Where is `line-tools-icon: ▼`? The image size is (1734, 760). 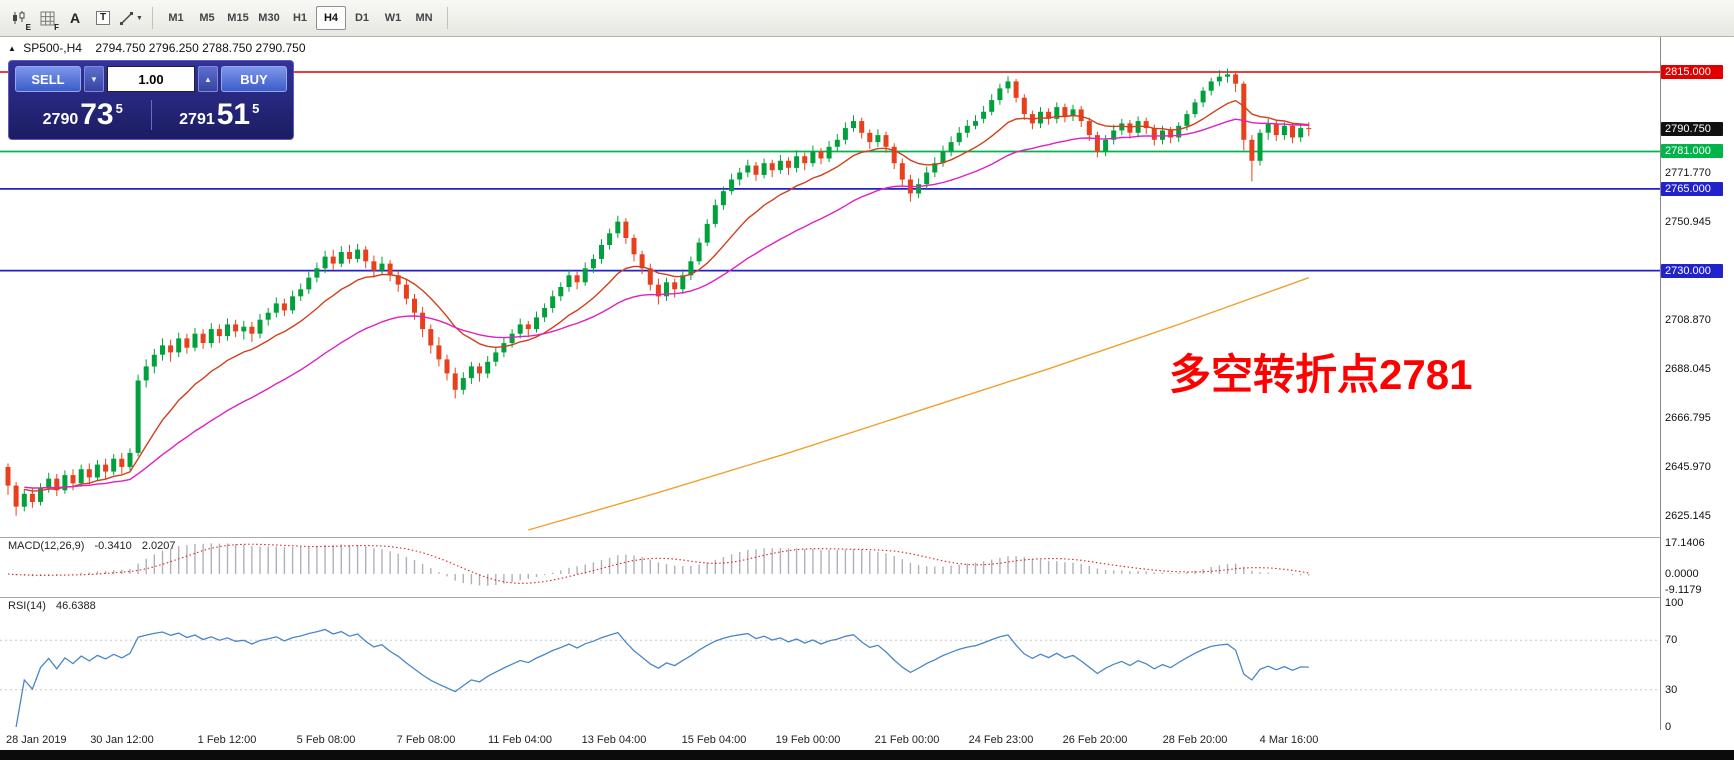
line-tools-icon: ▼ is located at coordinates (131, 18).